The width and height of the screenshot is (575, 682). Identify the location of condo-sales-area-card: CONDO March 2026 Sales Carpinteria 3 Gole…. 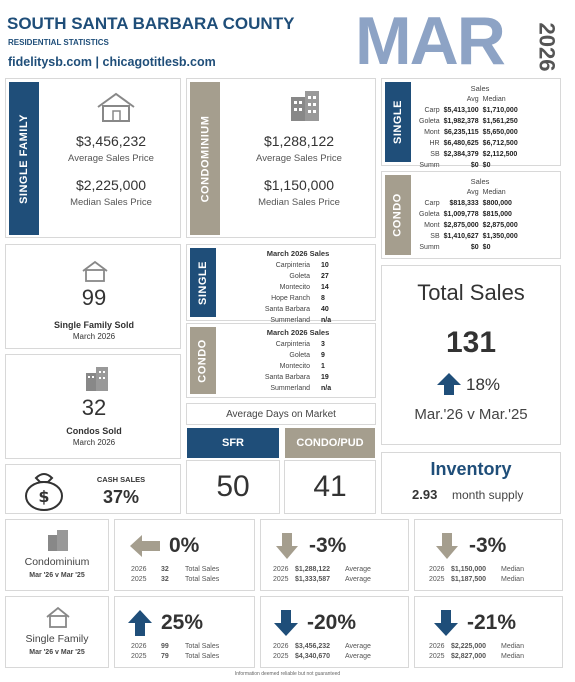
(281, 360).